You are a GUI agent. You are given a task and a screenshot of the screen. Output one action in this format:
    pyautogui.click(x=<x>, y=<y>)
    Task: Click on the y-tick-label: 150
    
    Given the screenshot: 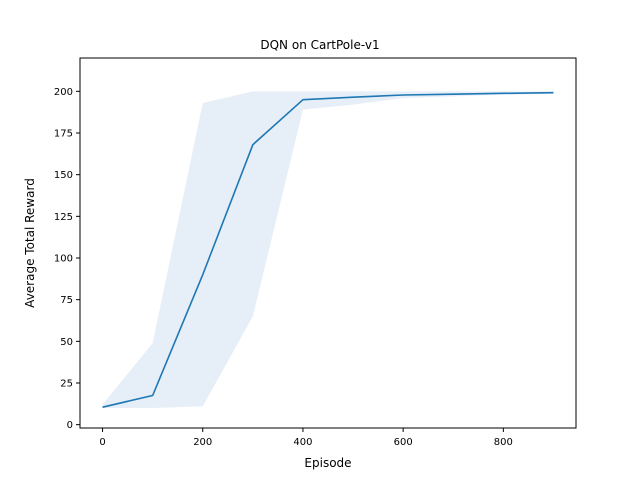 What is the action you would take?
    pyautogui.click(x=63, y=175)
    